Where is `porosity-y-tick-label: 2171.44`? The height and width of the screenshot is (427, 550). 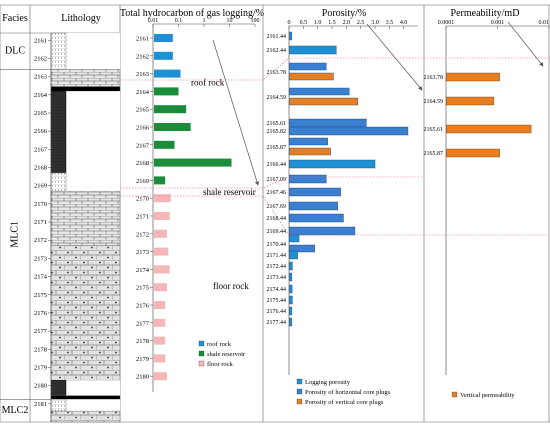 porosity-y-tick-label: 2171.44 is located at coordinates (277, 256).